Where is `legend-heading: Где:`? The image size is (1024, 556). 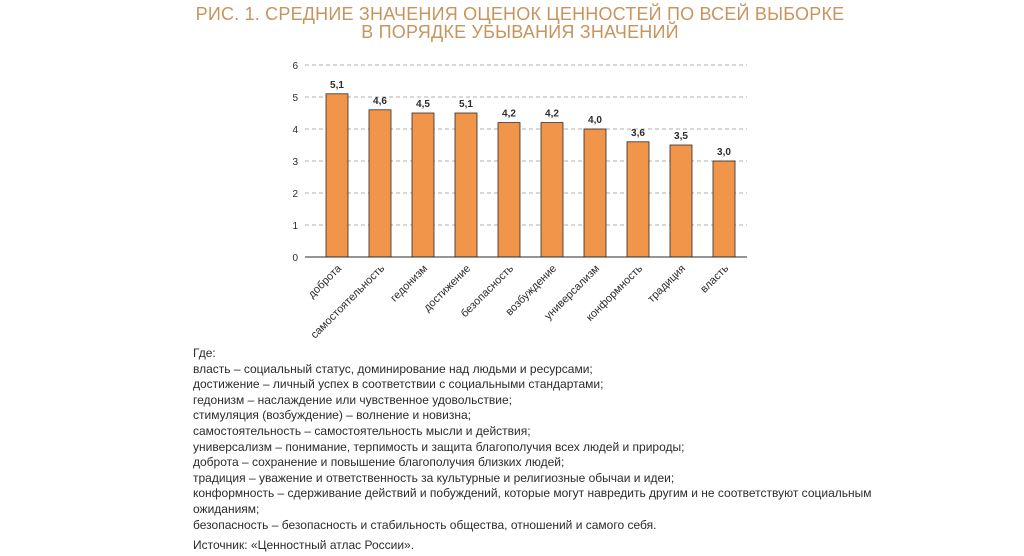 legend-heading: Где: is located at coordinates (204, 353).